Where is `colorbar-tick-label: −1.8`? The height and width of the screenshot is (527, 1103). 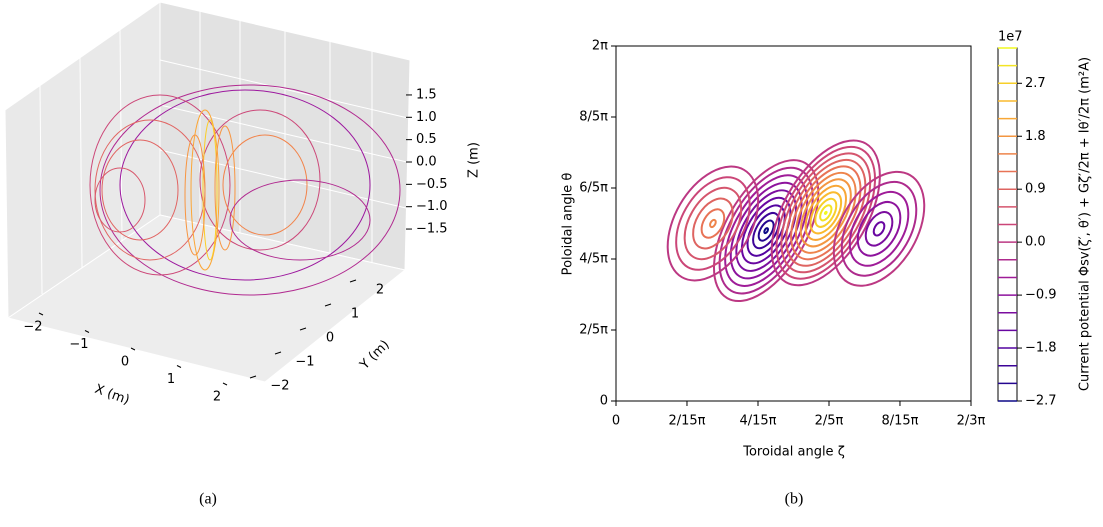 colorbar-tick-label: −1.8 is located at coordinates (1041, 348).